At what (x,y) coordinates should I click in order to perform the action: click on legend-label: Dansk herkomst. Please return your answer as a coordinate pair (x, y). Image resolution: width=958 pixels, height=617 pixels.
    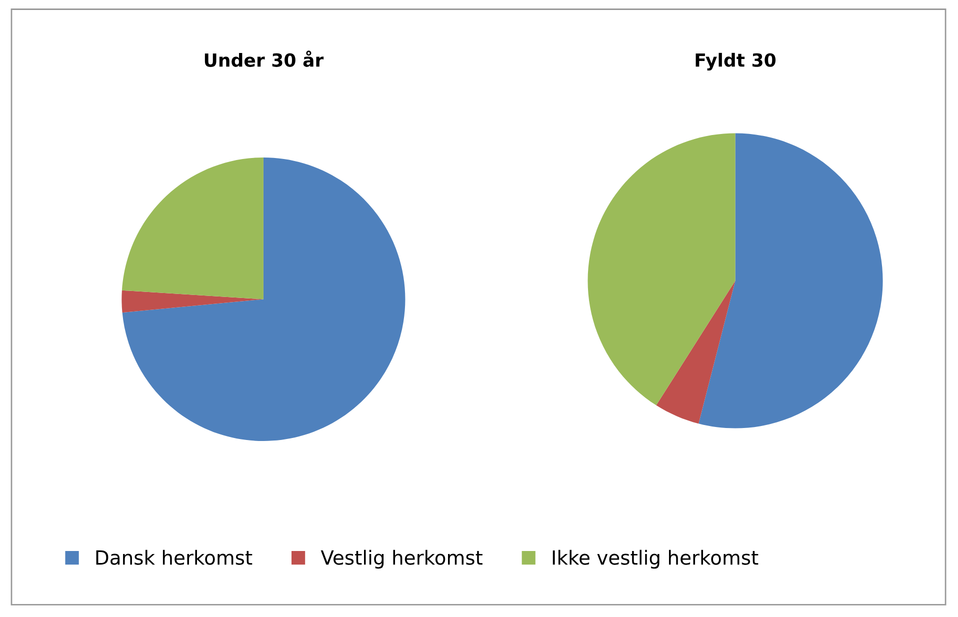
    Looking at the image, I should click on (174, 557).